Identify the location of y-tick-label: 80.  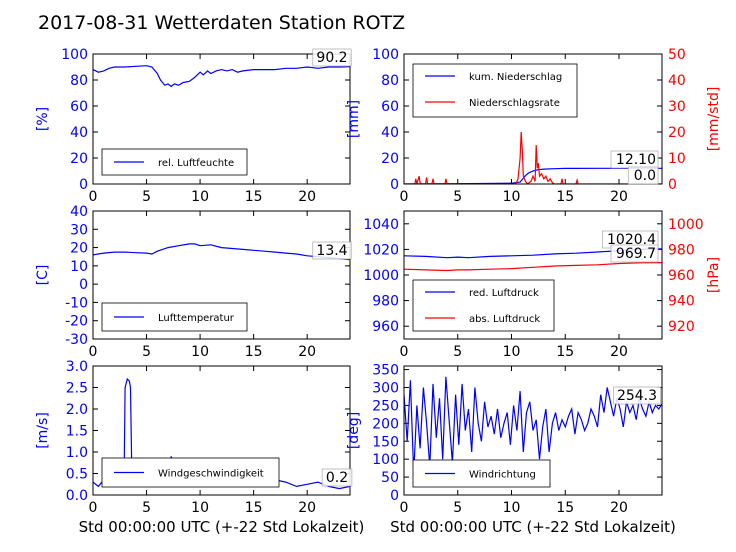
(390, 81).